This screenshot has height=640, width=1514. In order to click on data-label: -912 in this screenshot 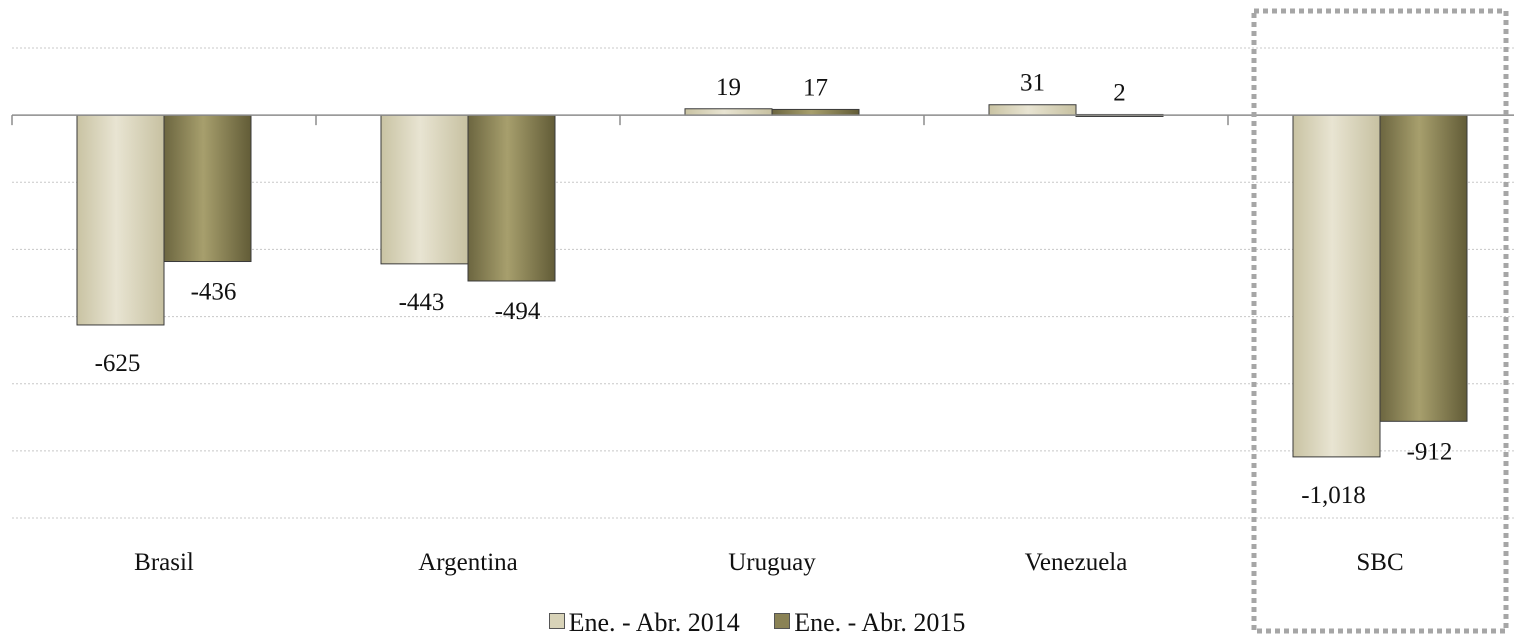, I will do `click(1430, 451)`.